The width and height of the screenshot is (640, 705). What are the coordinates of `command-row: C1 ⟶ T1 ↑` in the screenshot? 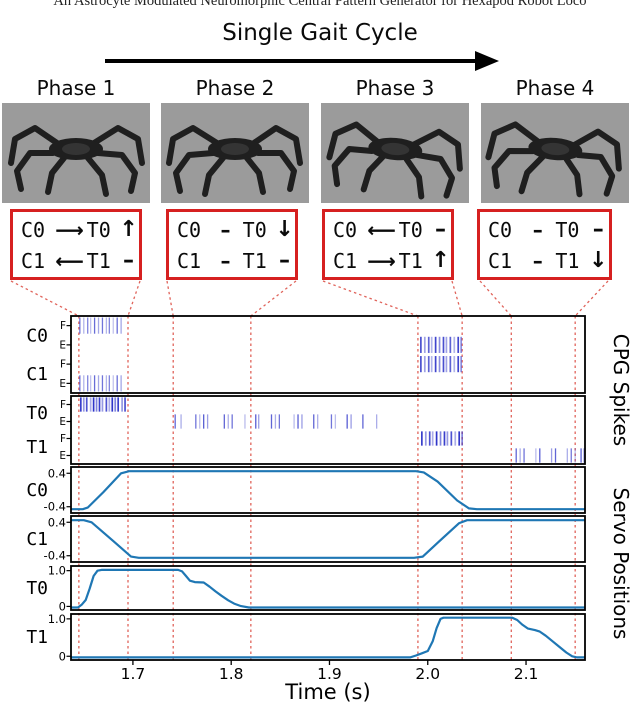 It's located at (392, 260).